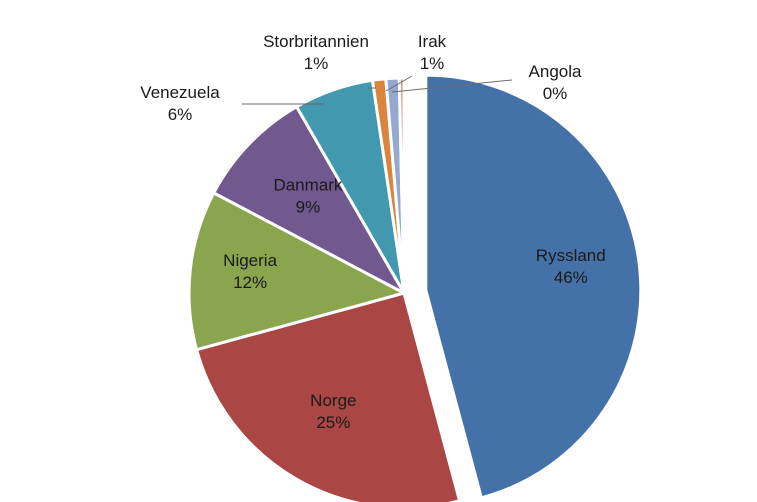 This screenshot has height=502, width=757. Describe the element at coordinates (250, 271) in the screenshot. I see `label-nigeria: Nigeria 12%` at that location.